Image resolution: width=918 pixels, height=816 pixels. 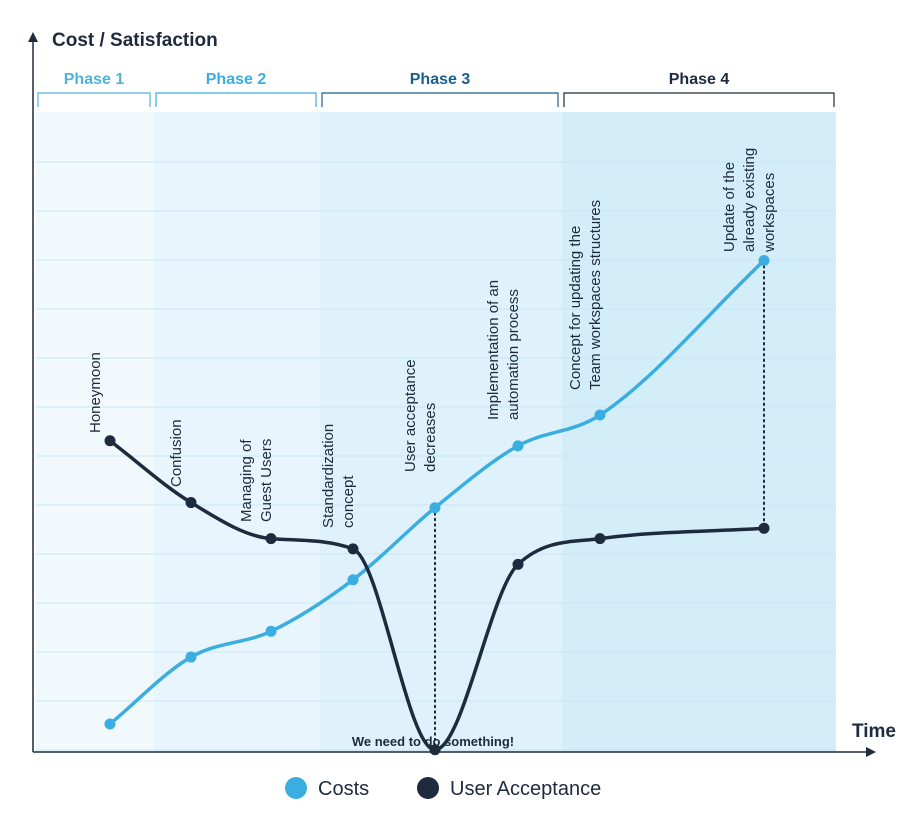 What do you see at coordinates (176, 453) in the screenshot?
I see `annotation-label-2: Confusion` at bounding box center [176, 453].